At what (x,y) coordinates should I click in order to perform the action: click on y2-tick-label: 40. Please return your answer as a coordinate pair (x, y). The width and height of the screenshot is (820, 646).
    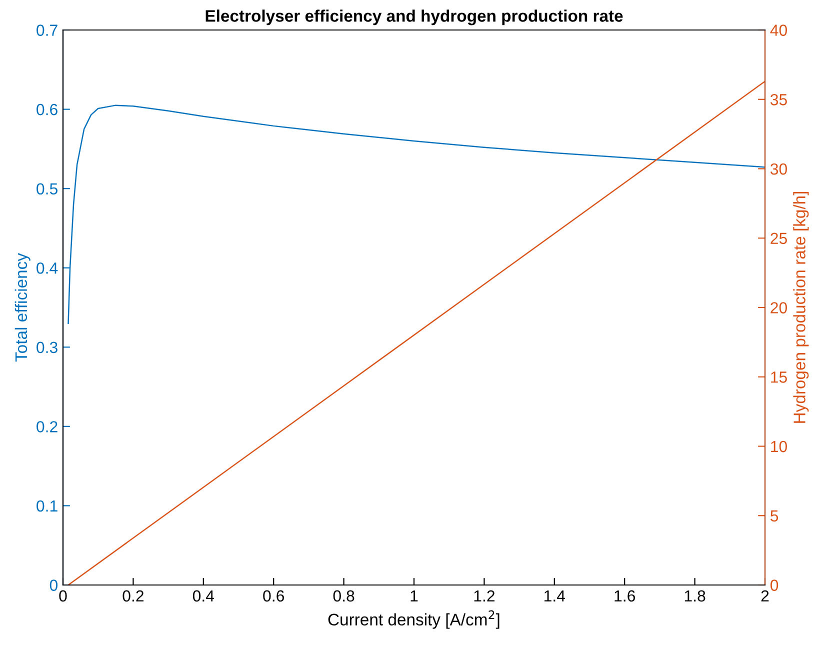
    Looking at the image, I should click on (778, 30).